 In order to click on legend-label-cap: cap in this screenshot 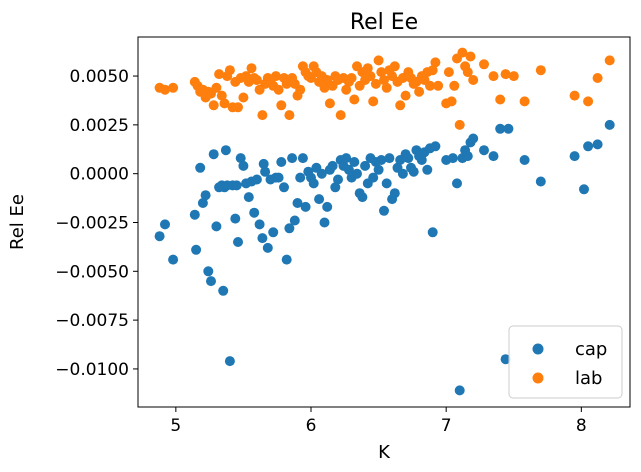, I will do `click(591, 349)`.